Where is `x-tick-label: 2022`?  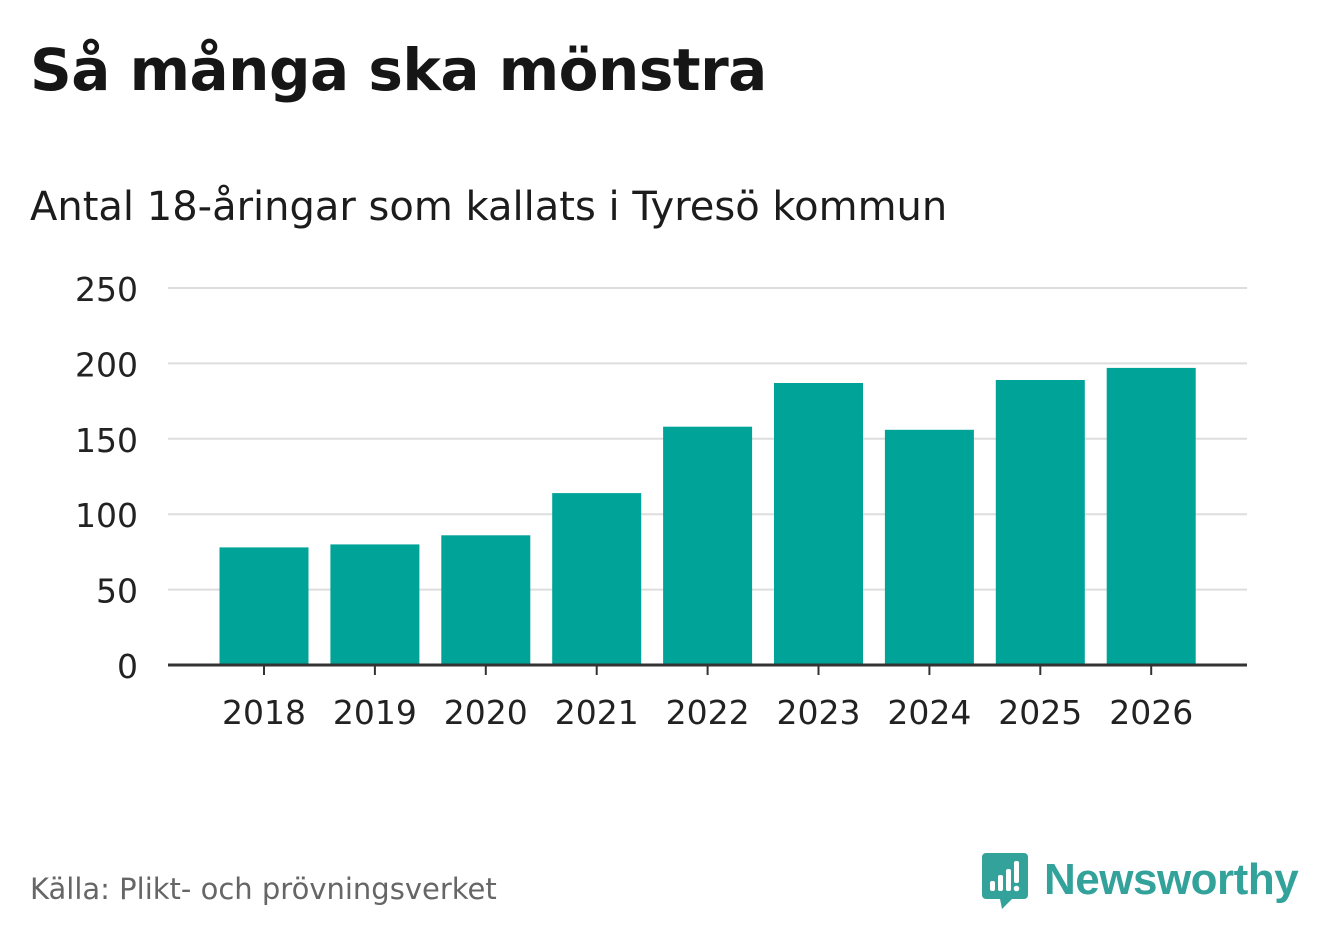 x-tick-label: 2022 is located at coordinates (708, 712).